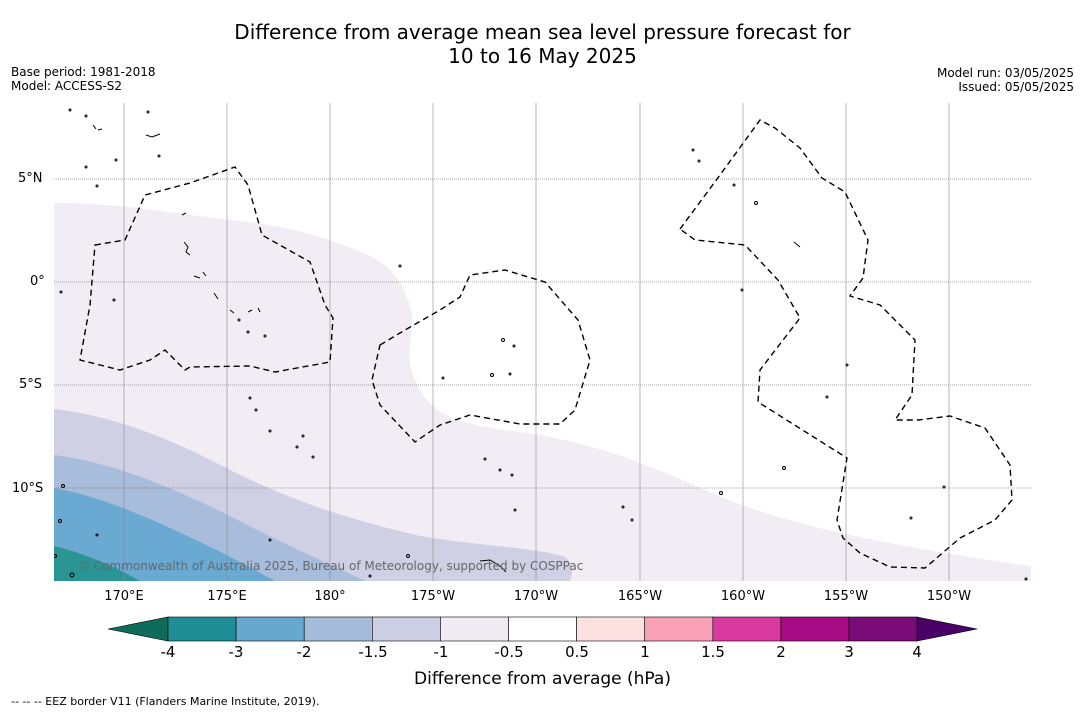 The height and width of the screenshot is (713, 1085). I want to click on colorbar-extend-high, so click(947, 629).